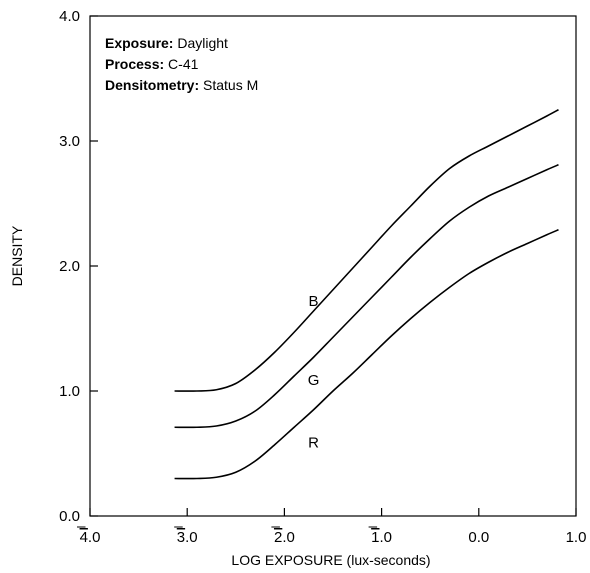 The image size is (590, 573). What do you see at coordinates (313, 442) in the screenshot?
I see `series-label-r: R` at bounding box center [313, 442].